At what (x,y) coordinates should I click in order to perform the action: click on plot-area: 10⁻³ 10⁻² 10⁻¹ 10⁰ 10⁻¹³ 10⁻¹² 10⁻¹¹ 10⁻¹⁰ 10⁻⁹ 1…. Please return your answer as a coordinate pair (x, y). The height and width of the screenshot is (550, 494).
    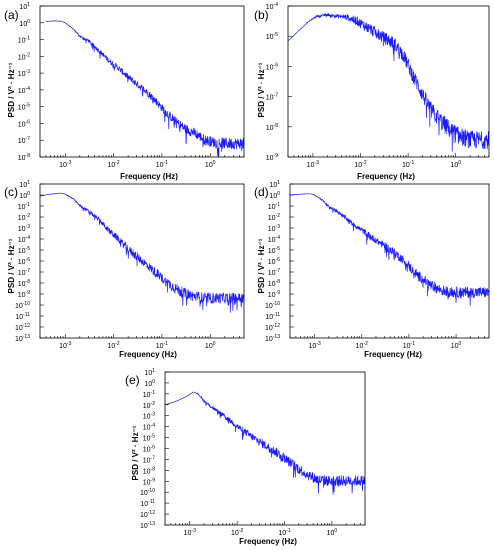
    Looking at the image, I should click on (253, 452).